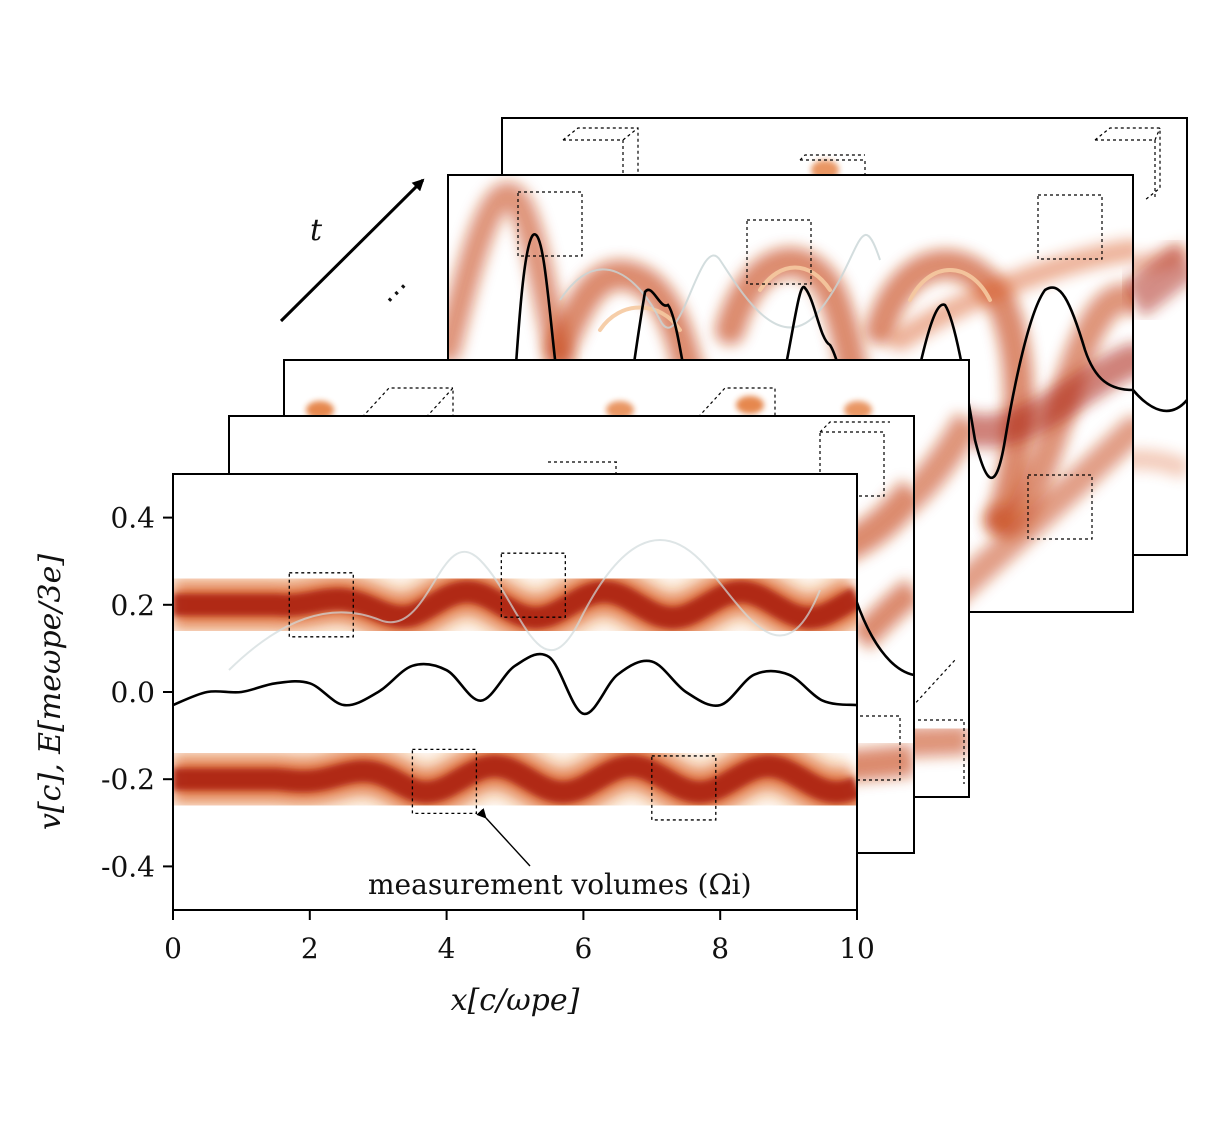 This screenshot has height=1128, width=1224. Describe the element at coordinates (128, 779) in the screenshot. I see `y-tick-label: -0.2` at that location.